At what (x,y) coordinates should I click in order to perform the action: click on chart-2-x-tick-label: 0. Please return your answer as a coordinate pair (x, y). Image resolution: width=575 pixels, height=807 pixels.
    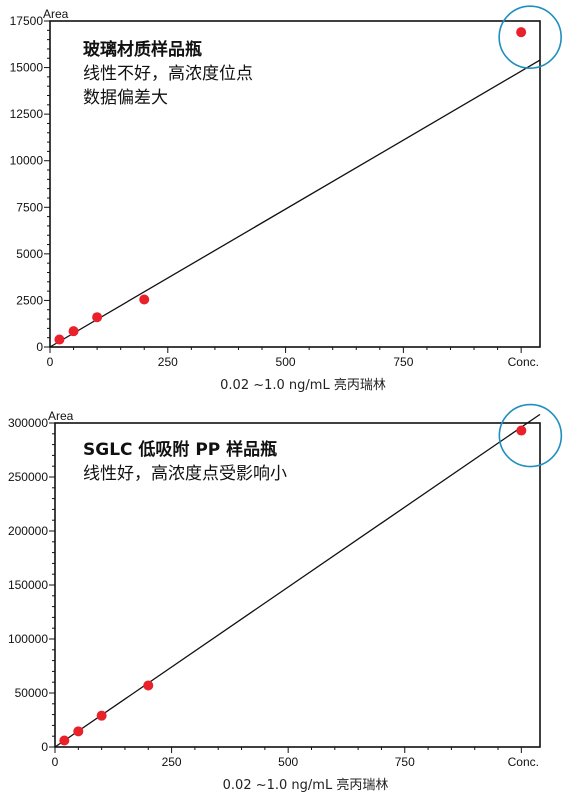
    Looking at the image, I should click on (55, 762).